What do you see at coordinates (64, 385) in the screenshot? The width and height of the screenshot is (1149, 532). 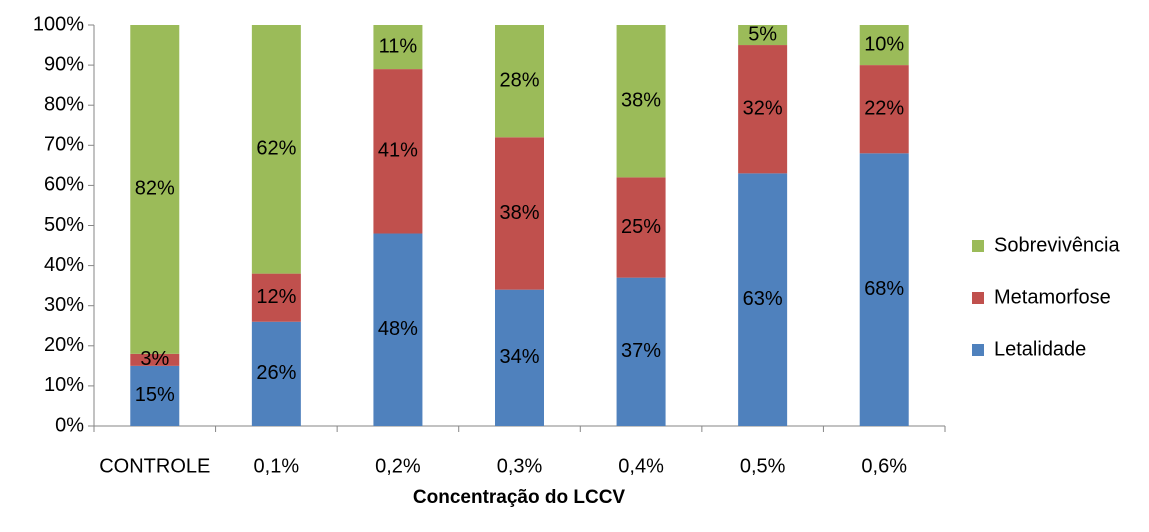 I see `y-tick-label: 10%` at bounding box center [64, 385].